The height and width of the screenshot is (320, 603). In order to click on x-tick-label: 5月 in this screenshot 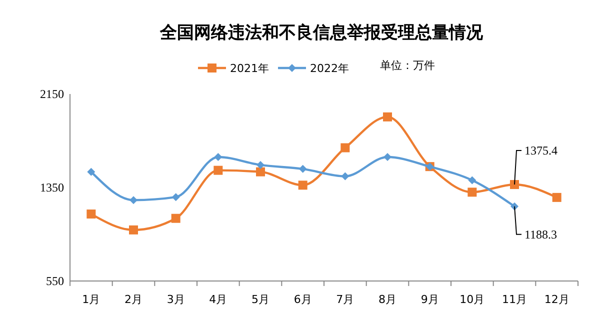, I will do `click(261, 299)`.